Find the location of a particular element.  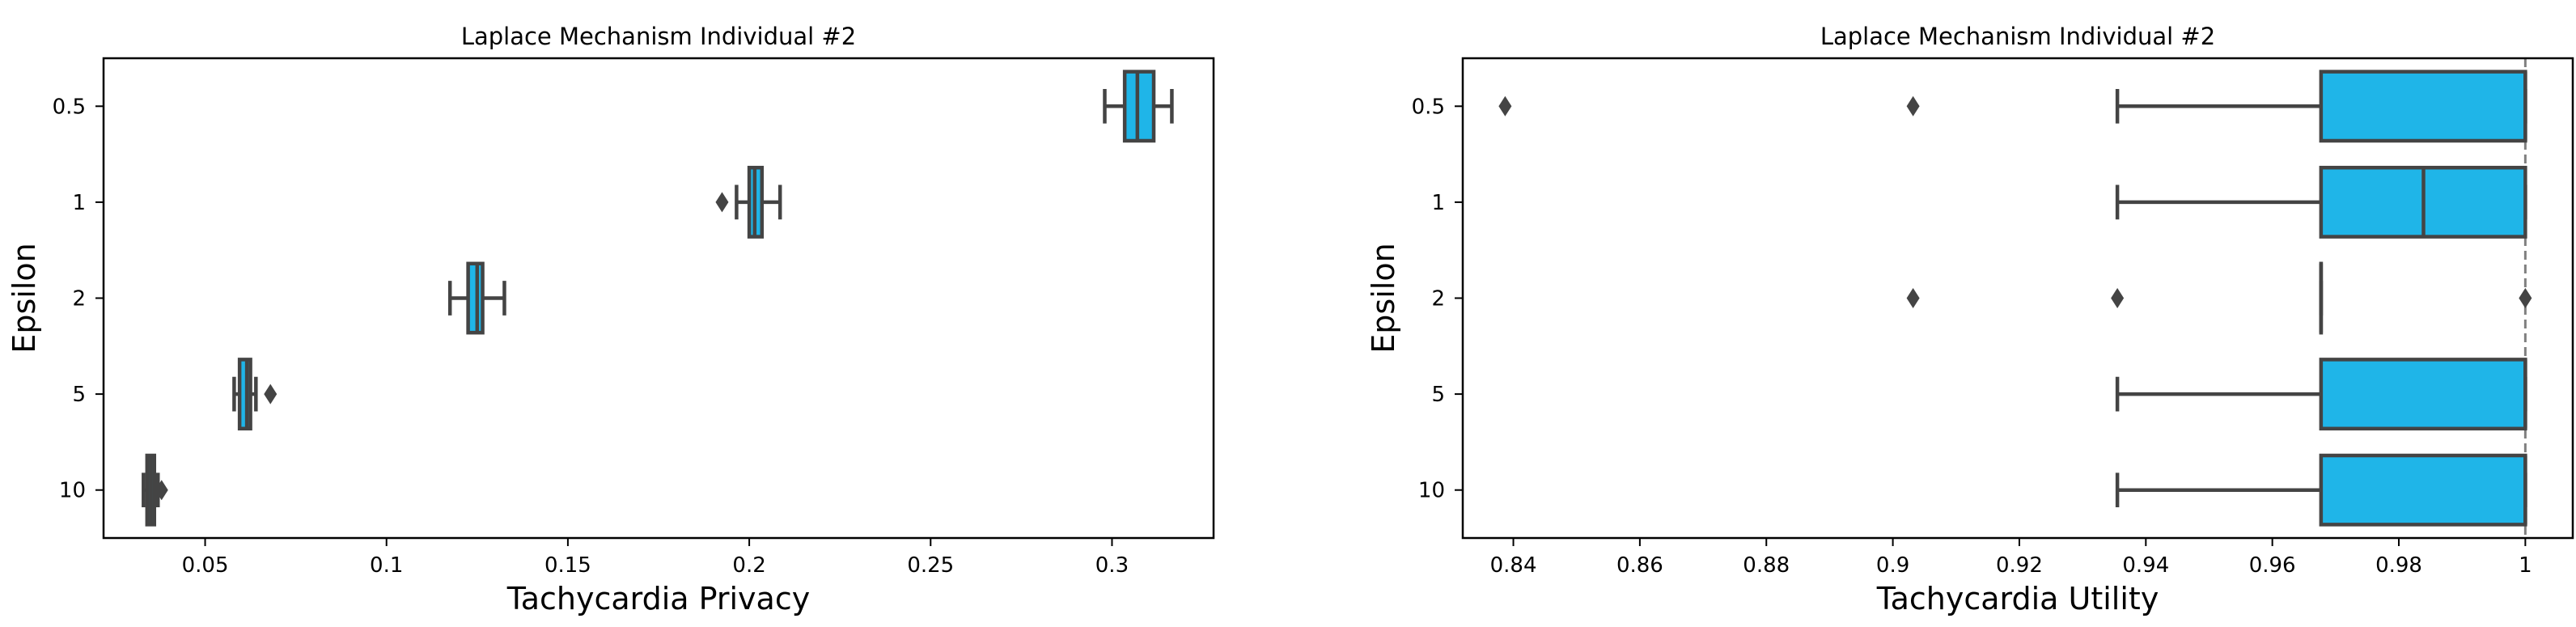

x-tick-label: 0.1 is located at coordinates (386, 565).